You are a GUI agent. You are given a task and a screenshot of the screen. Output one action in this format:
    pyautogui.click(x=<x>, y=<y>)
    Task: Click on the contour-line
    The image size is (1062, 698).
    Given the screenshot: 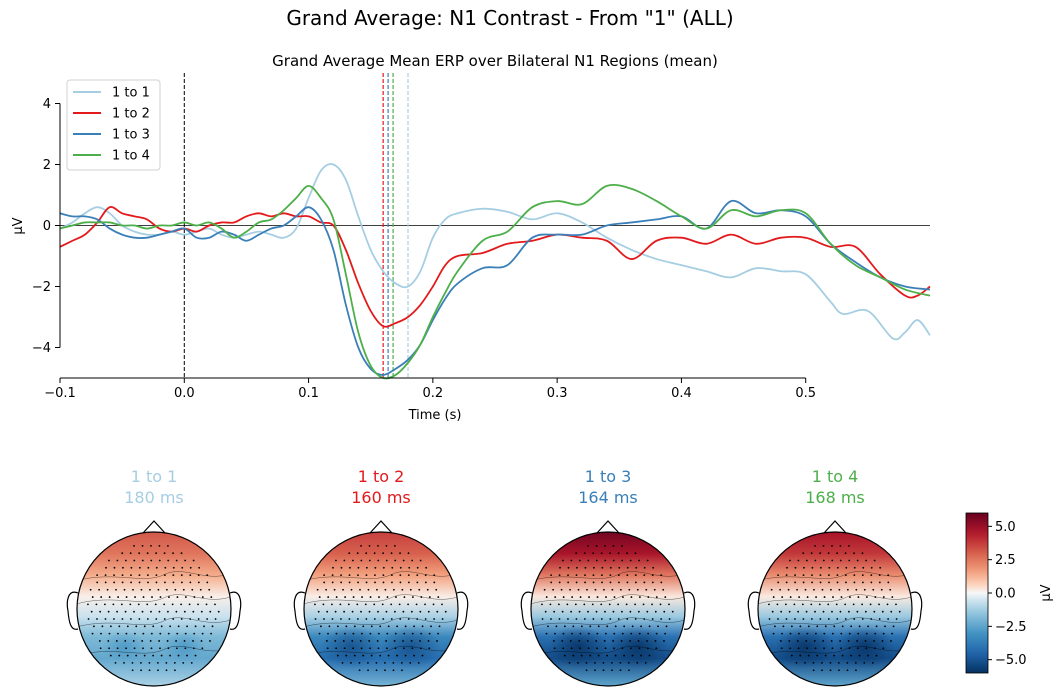 What is the action you would take?
    pyautogui.click(x=381, y=650)
    